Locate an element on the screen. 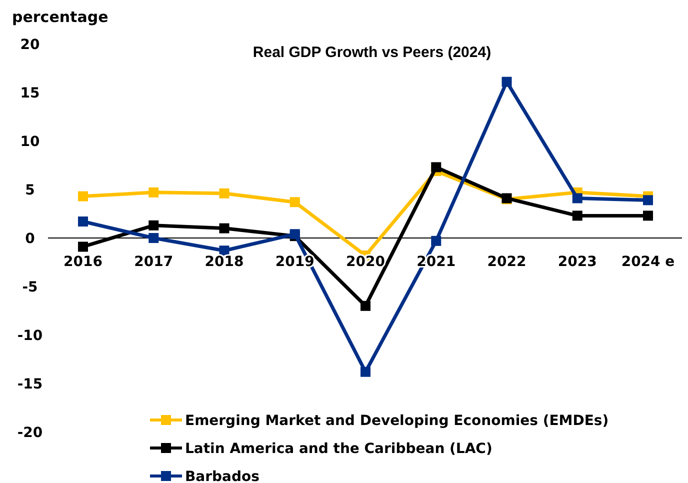 This screenshot has height=483, width=688. x-tick-label: 2023 is located at coordinates (577, 262).